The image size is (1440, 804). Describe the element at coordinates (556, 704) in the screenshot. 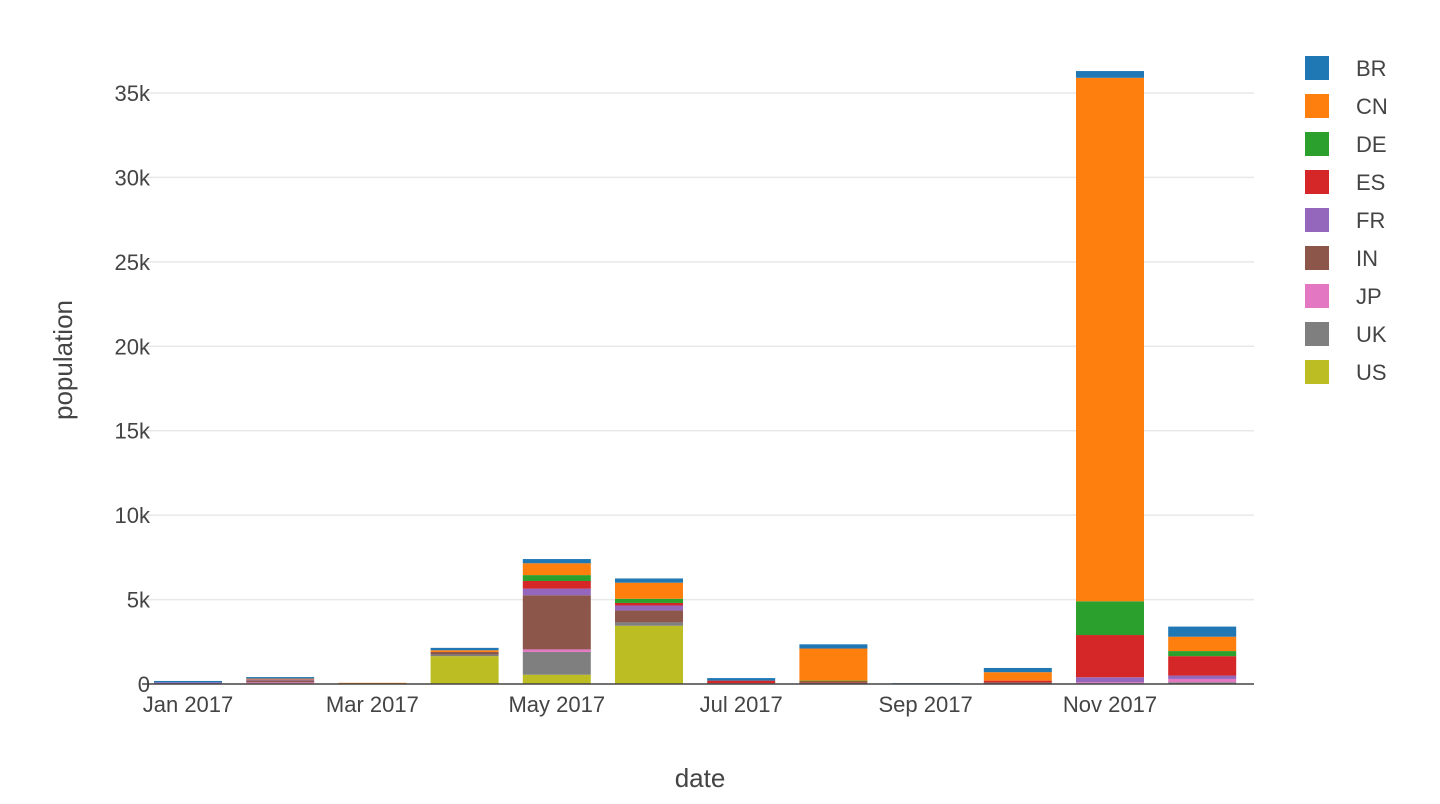

I see `x-tick-label: May 2017` at that location.